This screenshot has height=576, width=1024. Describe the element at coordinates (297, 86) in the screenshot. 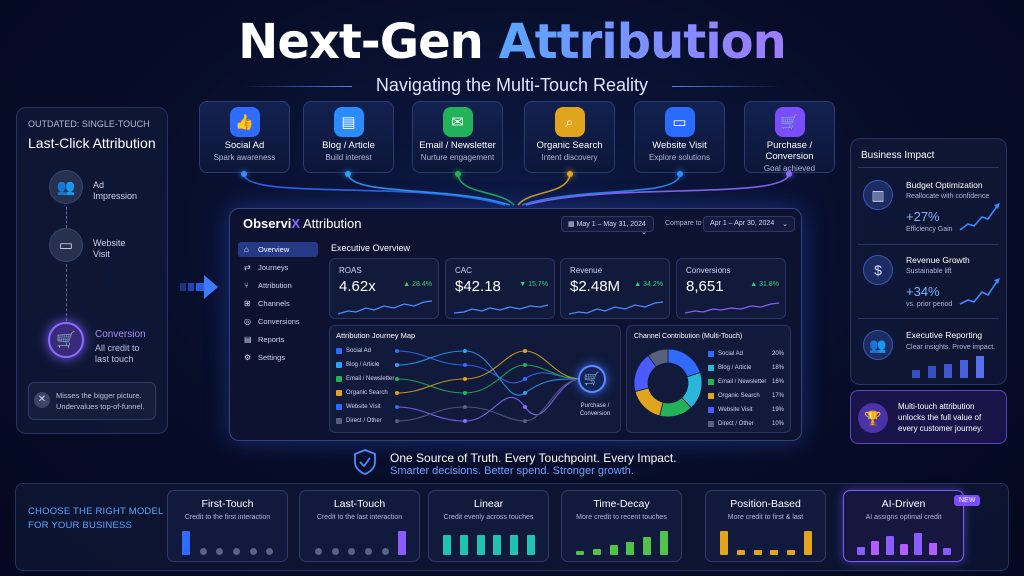

I see `subtitle-divider-left` at that location.